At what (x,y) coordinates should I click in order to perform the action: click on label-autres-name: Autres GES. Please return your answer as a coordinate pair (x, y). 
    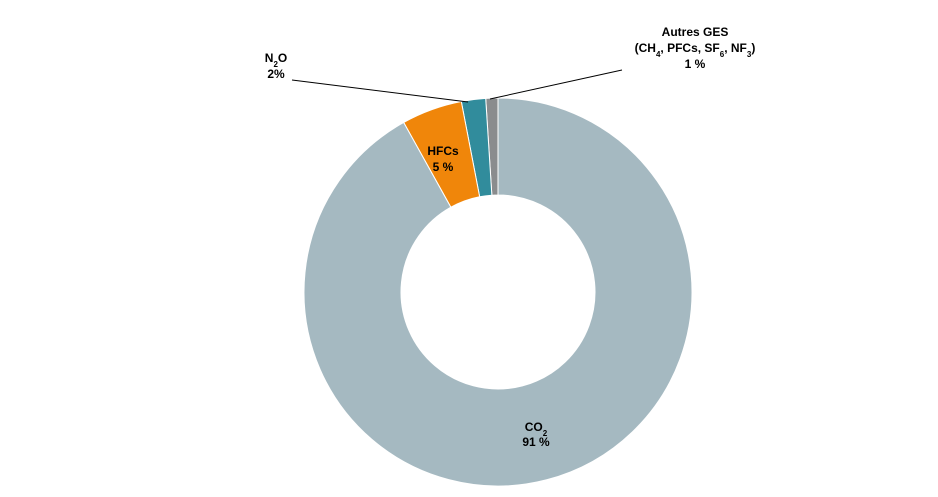
    Looking at the image, I should click on (695, 32).